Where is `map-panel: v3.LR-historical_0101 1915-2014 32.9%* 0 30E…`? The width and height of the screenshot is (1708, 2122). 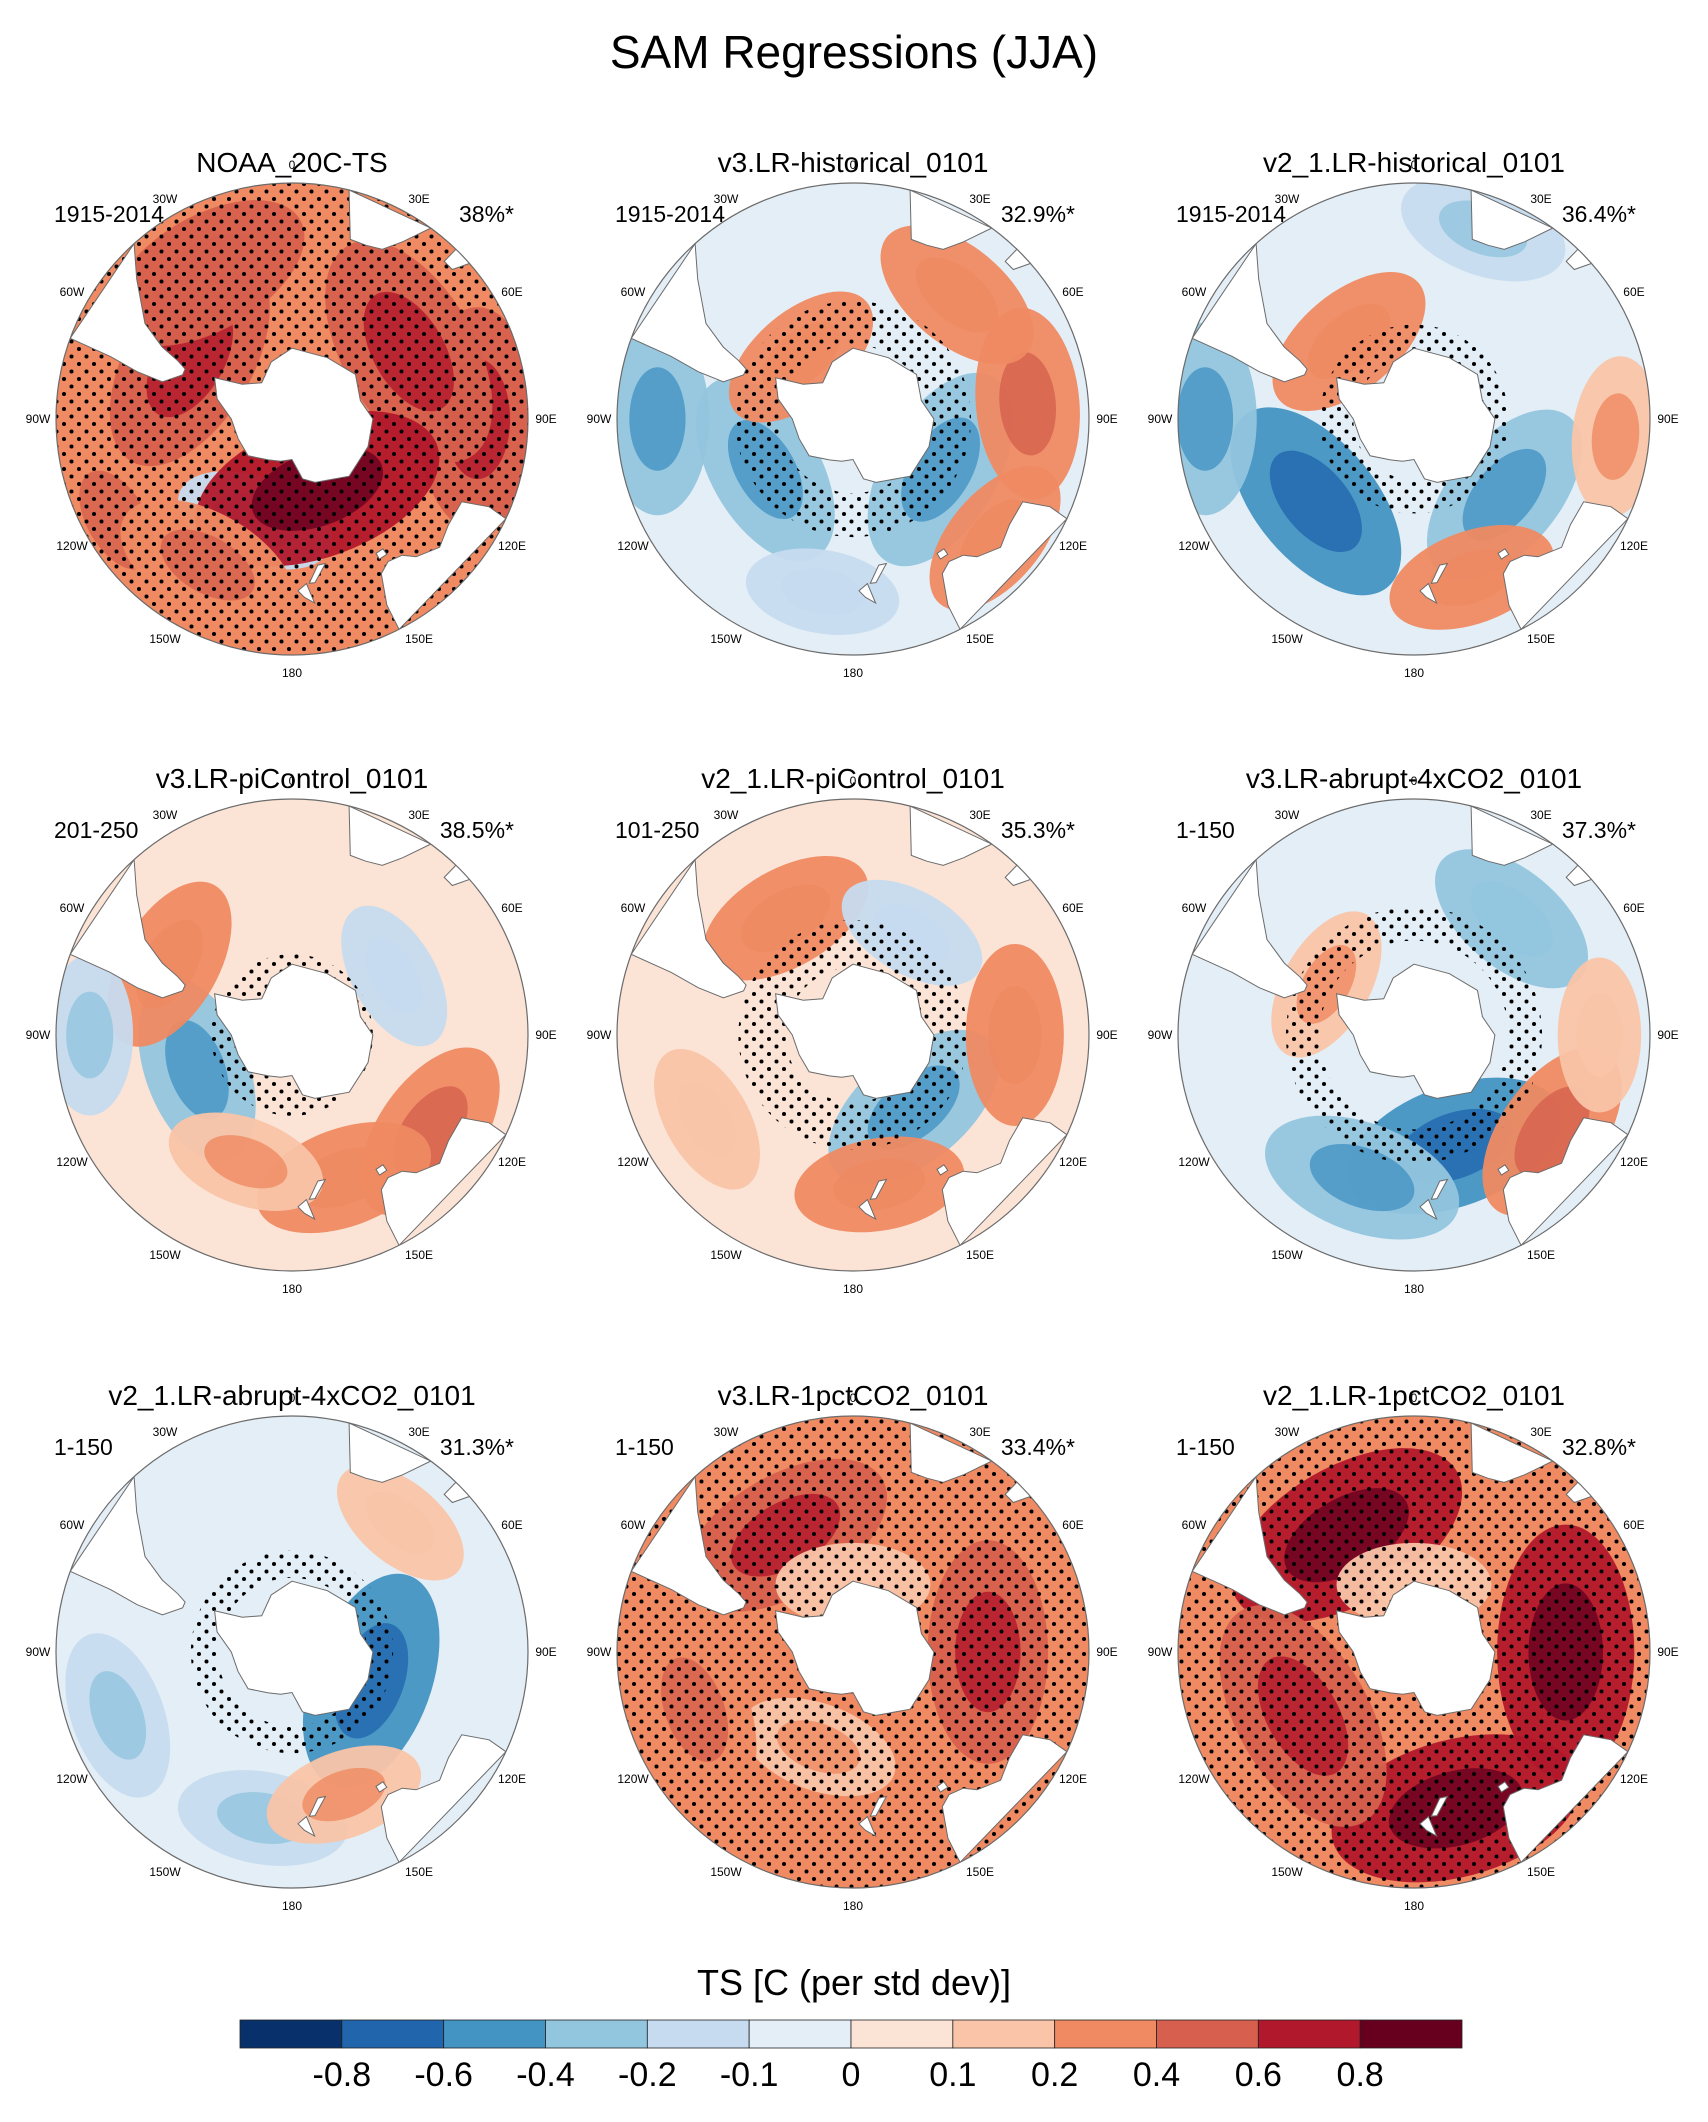 map-panel: v3.LR-historical_0101 1915-2014 32.9%* 0 30E… is located at coordinates (852, 413).